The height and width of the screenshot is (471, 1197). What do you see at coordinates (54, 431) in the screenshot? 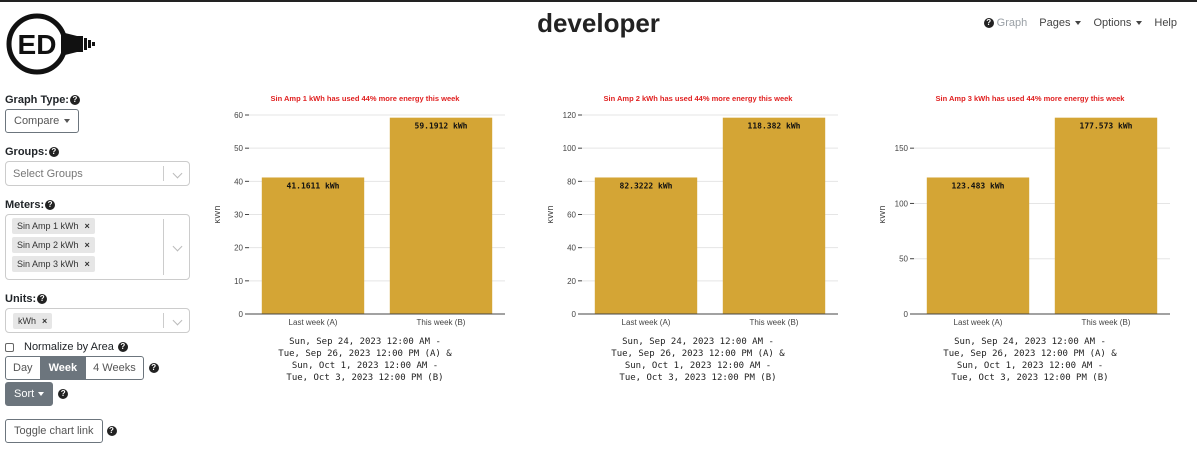
I see `toggle-chart-link-button: Toggle chart link` at bounding box center [54, 431].